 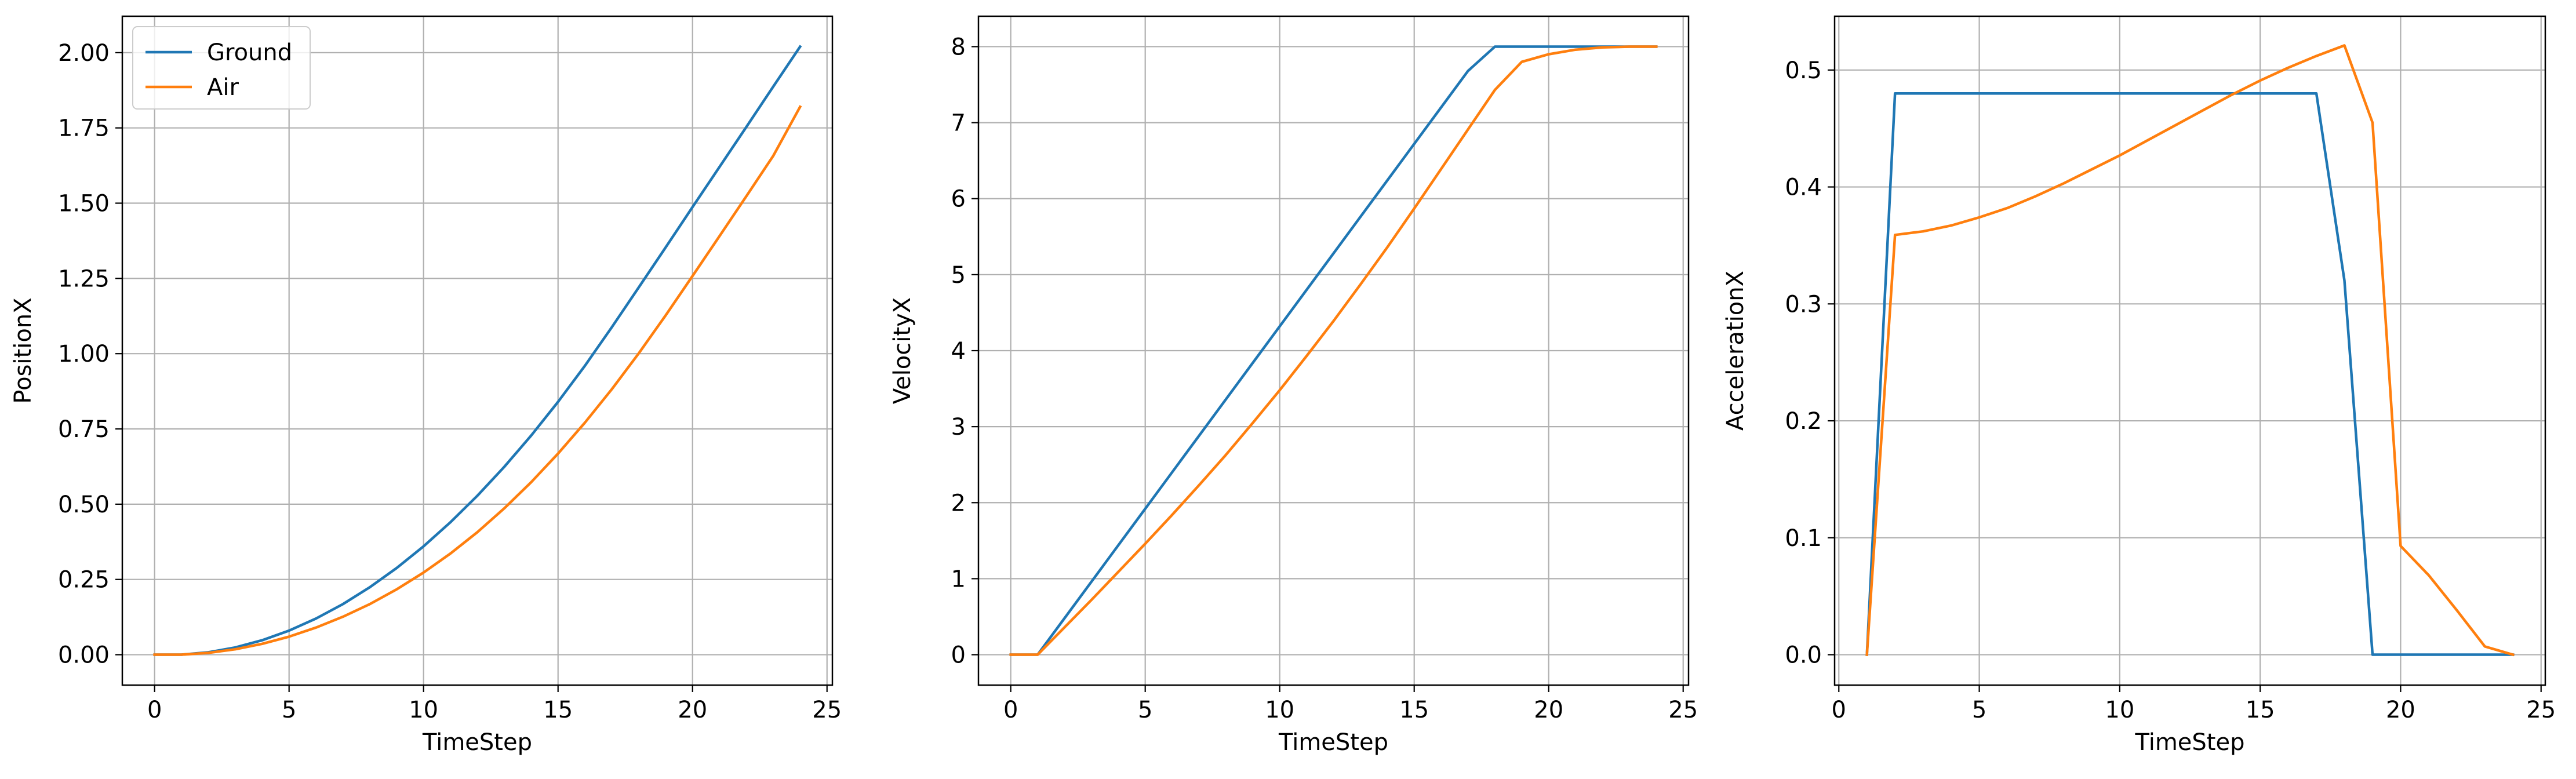 I want to click on velocity-ytick-label-3: 3, so click(x=958, y=427).